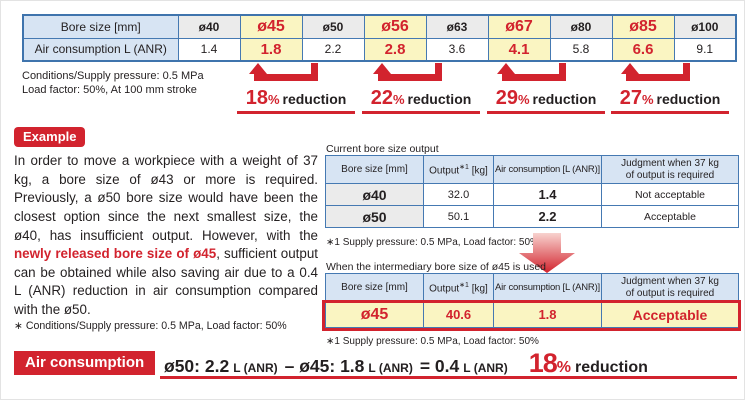 Image resolution: width=745 pixels, height=400 pixels. What do you see at coordinates (209, 49) in the screenshot?
I see `value-cell: 1.4` at bounding box center [209, 49].